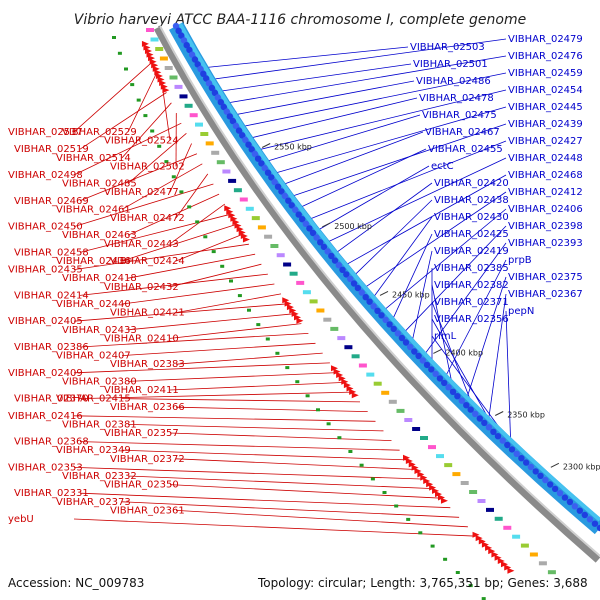 The image size is (600, 600). I want to click on accession-text: Accession: NC_009783, so click(76, 583).